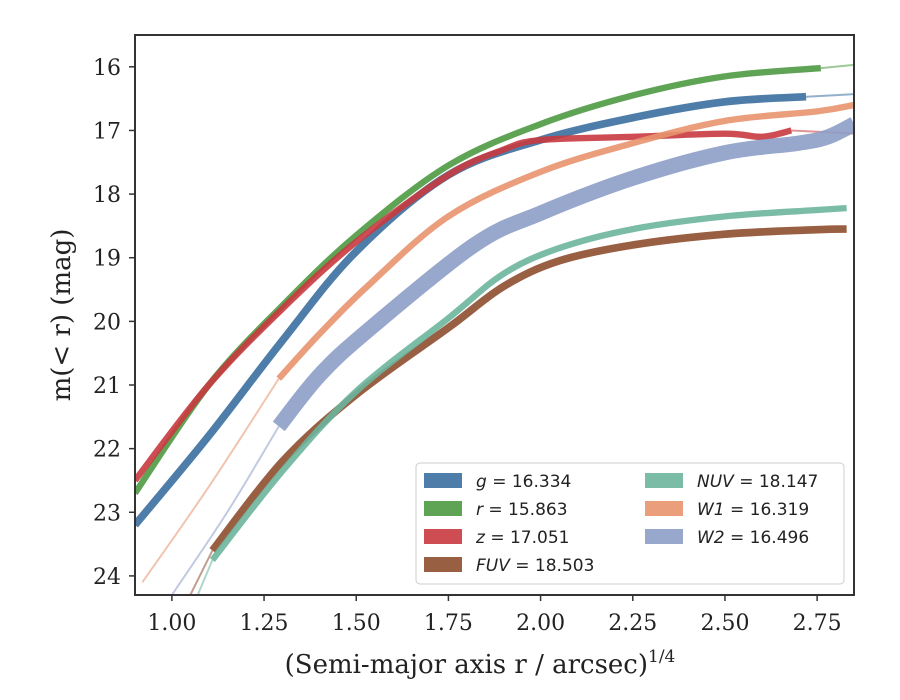 This screenshot has width=900, height=700. Describe the element at coordinates (664, 536) in the screenshot. I see `legend-swatch-w2` at that location.